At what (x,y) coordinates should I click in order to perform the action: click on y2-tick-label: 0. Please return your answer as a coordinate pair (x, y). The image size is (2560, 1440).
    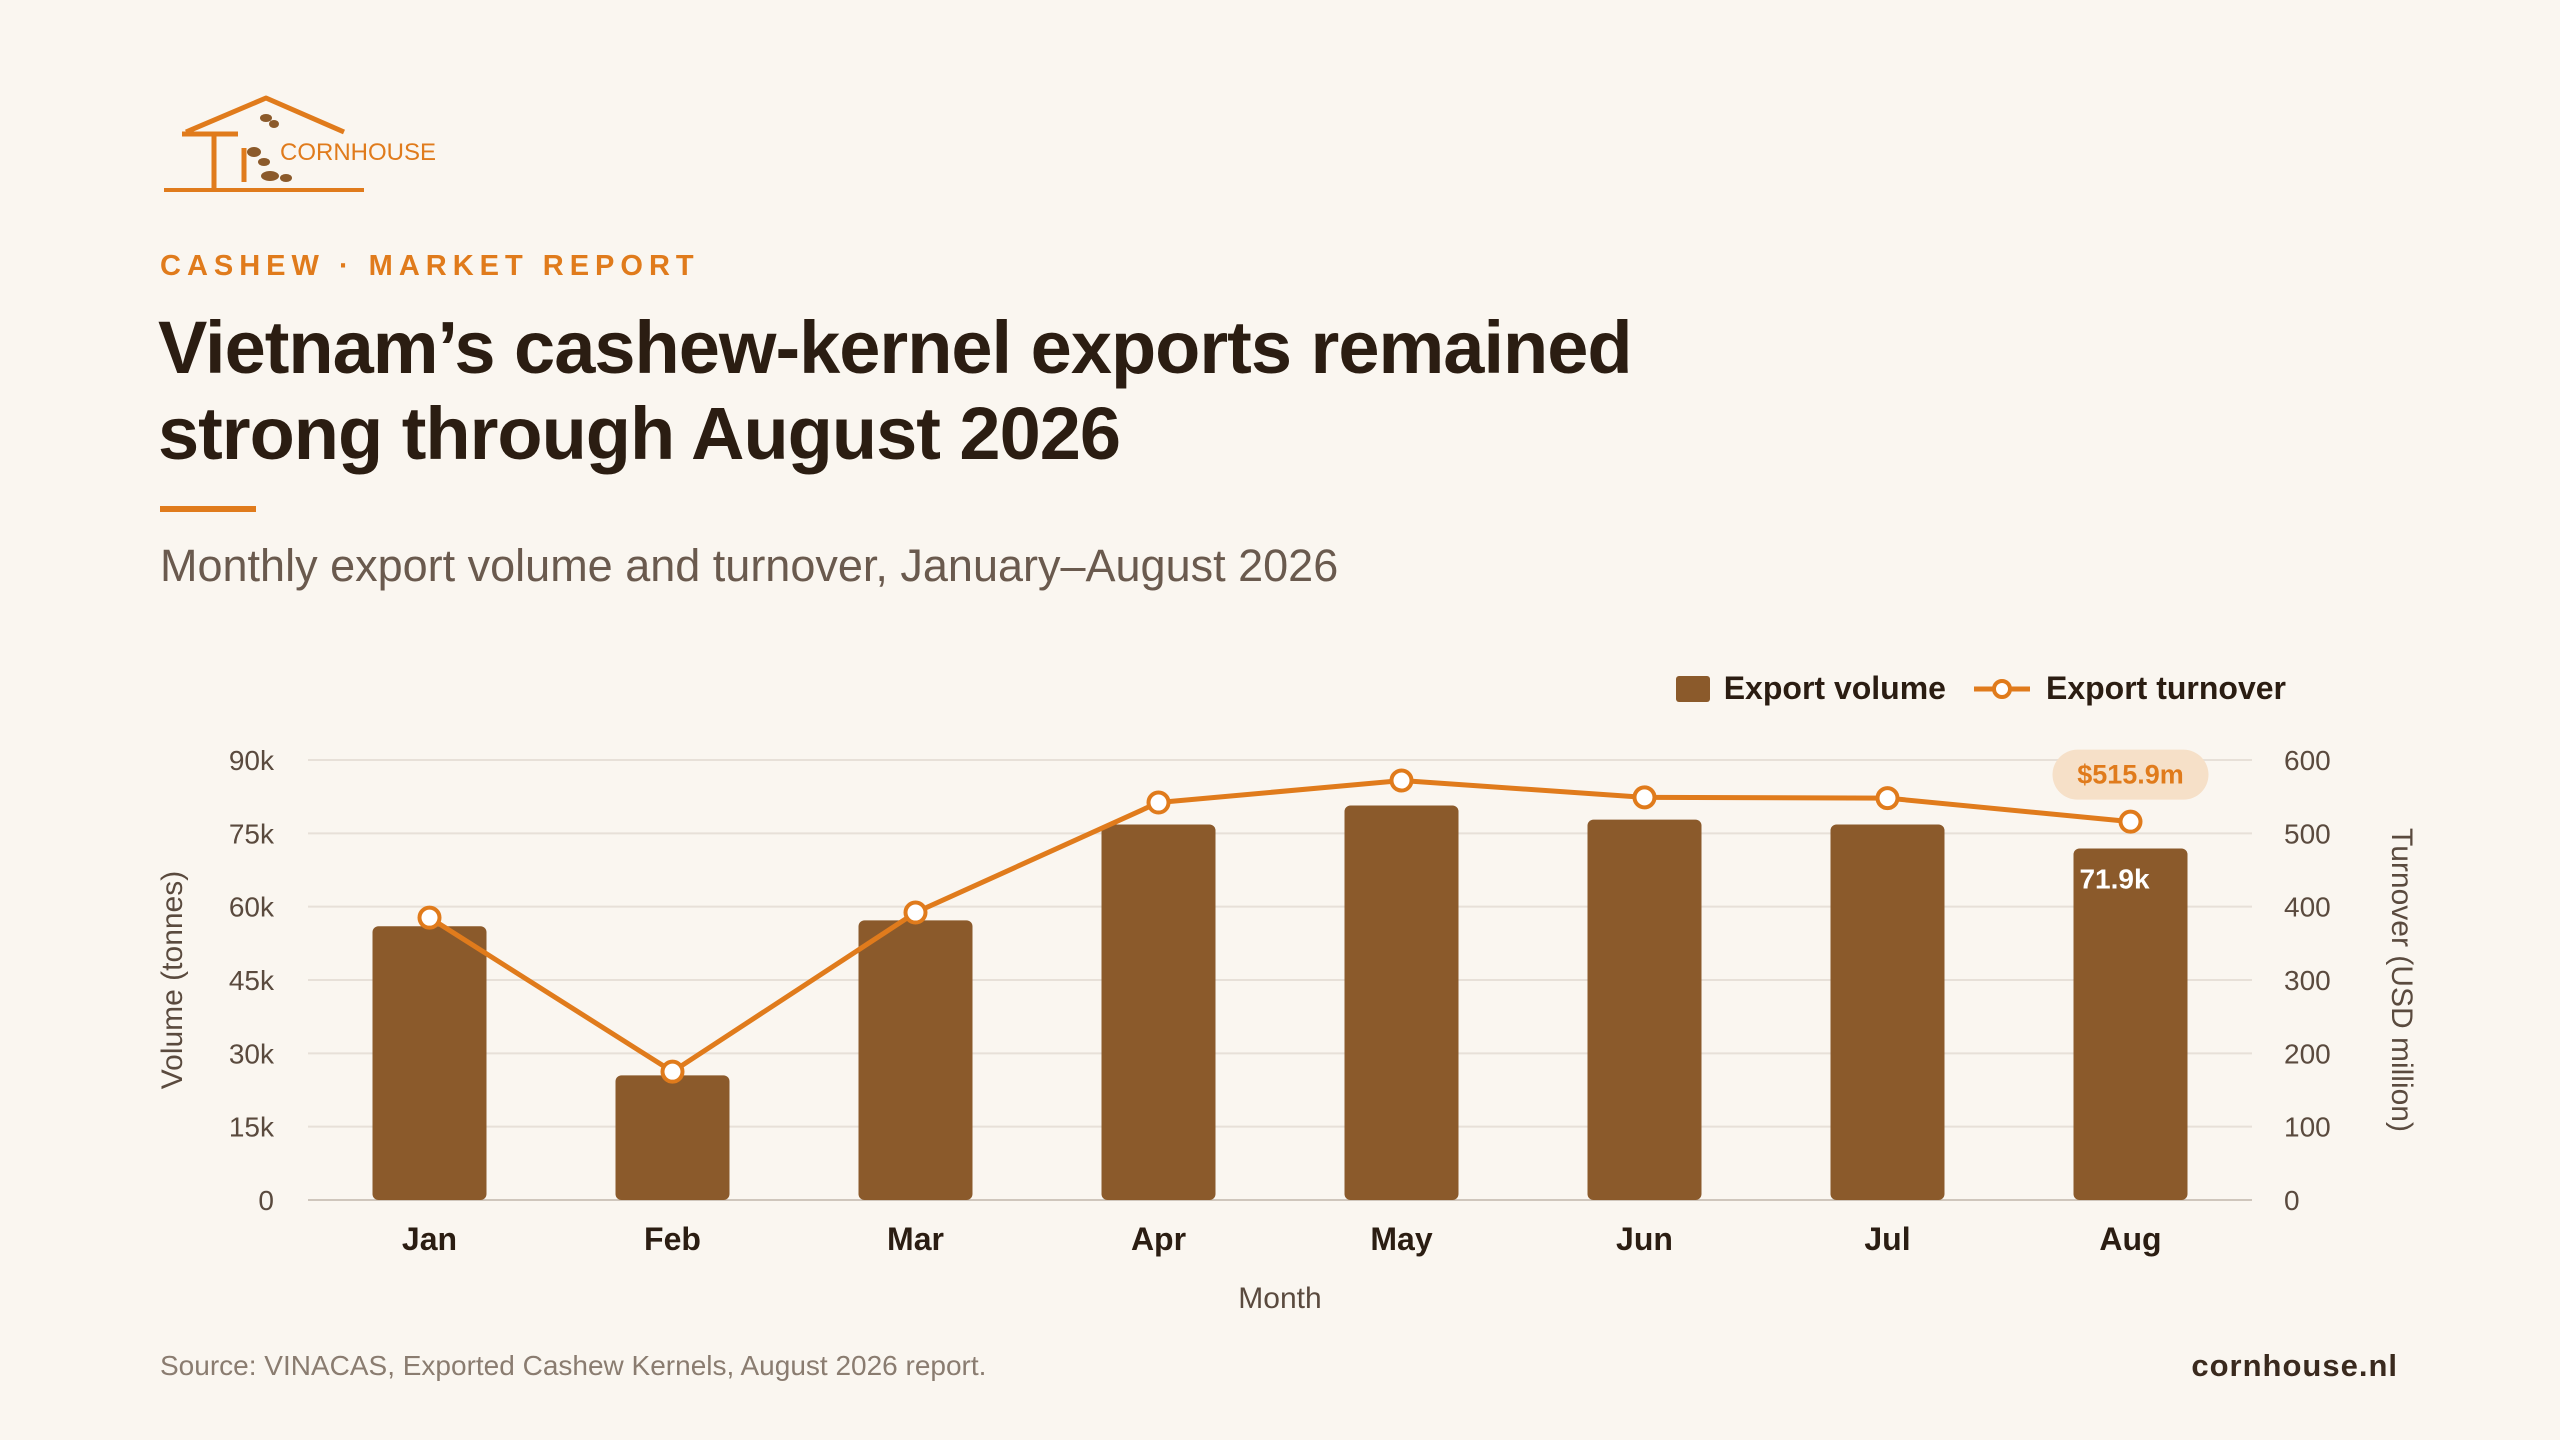
    Looking at the image, I should click on (2292, 1200).